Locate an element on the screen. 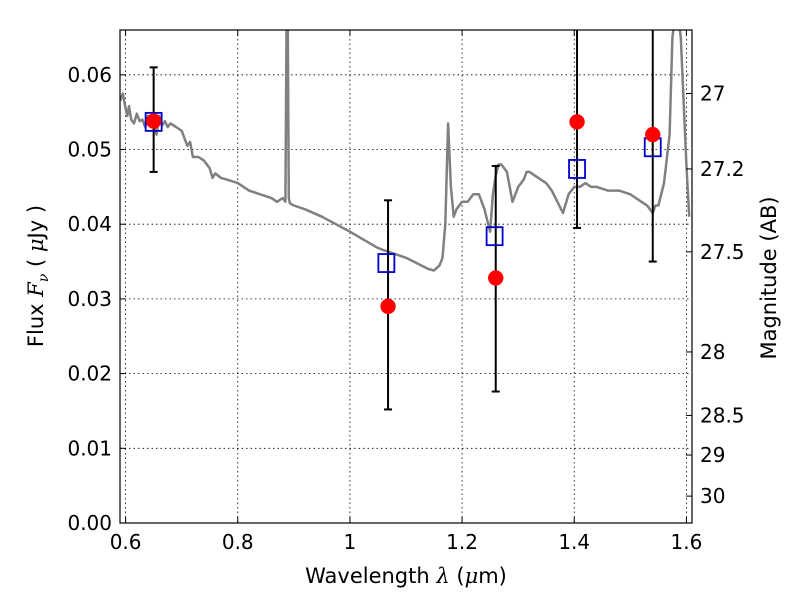 This screenshot has height=600, width=800. y2-tick-label: 29 is located at coordinates (712, 455).